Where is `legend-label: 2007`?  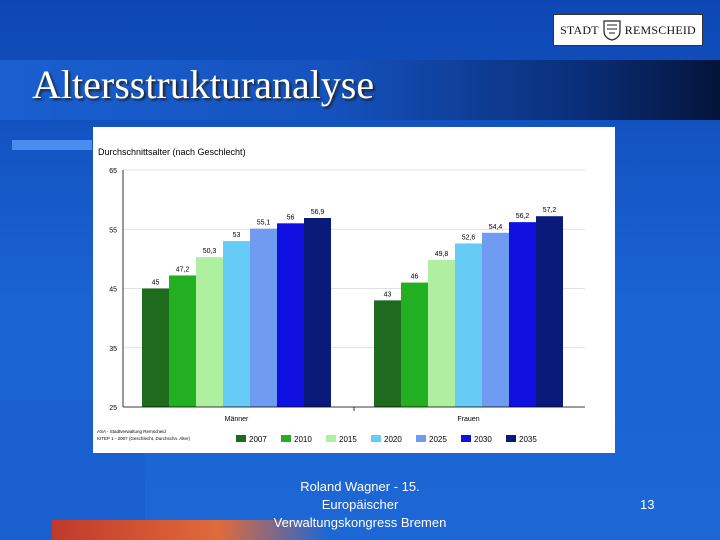
legend-label: 2007 is located at coordinates (258, 439).